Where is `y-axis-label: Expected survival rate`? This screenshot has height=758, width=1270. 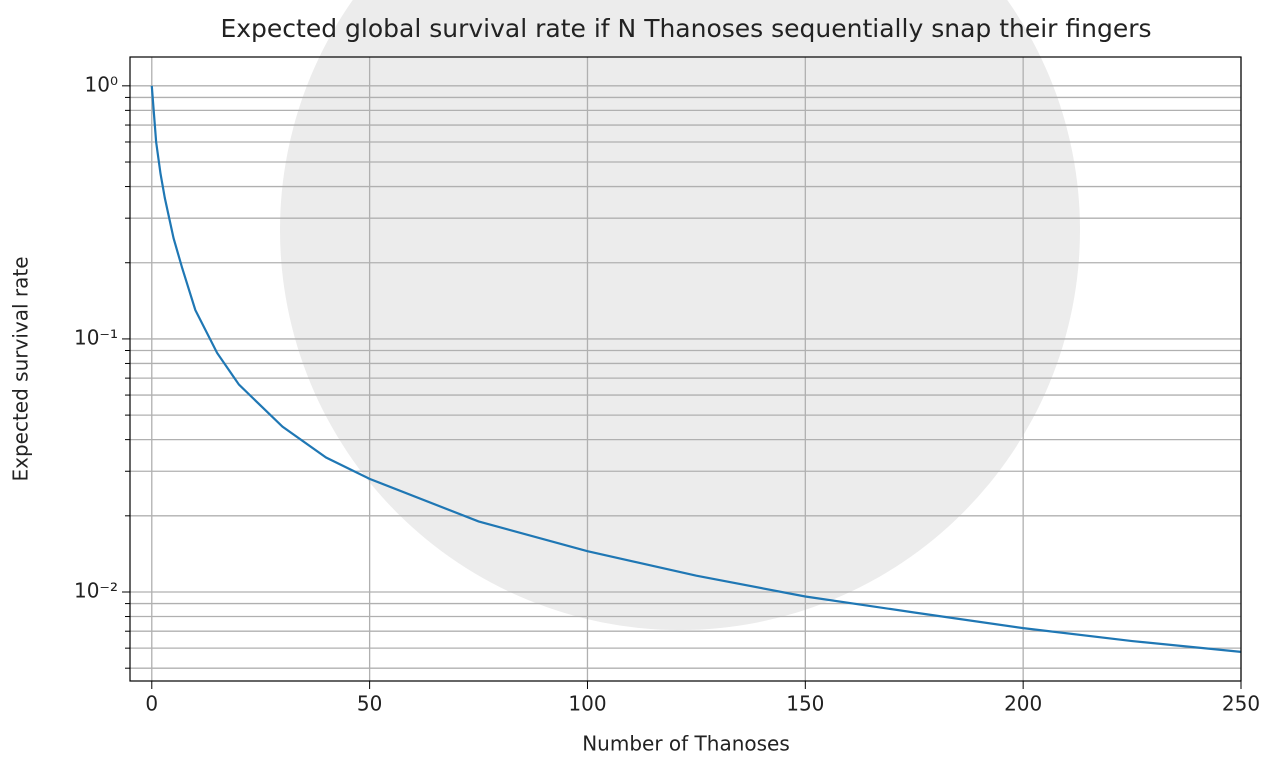 y-axis-label: Expected survival rate is located at coordinates (21, 368).